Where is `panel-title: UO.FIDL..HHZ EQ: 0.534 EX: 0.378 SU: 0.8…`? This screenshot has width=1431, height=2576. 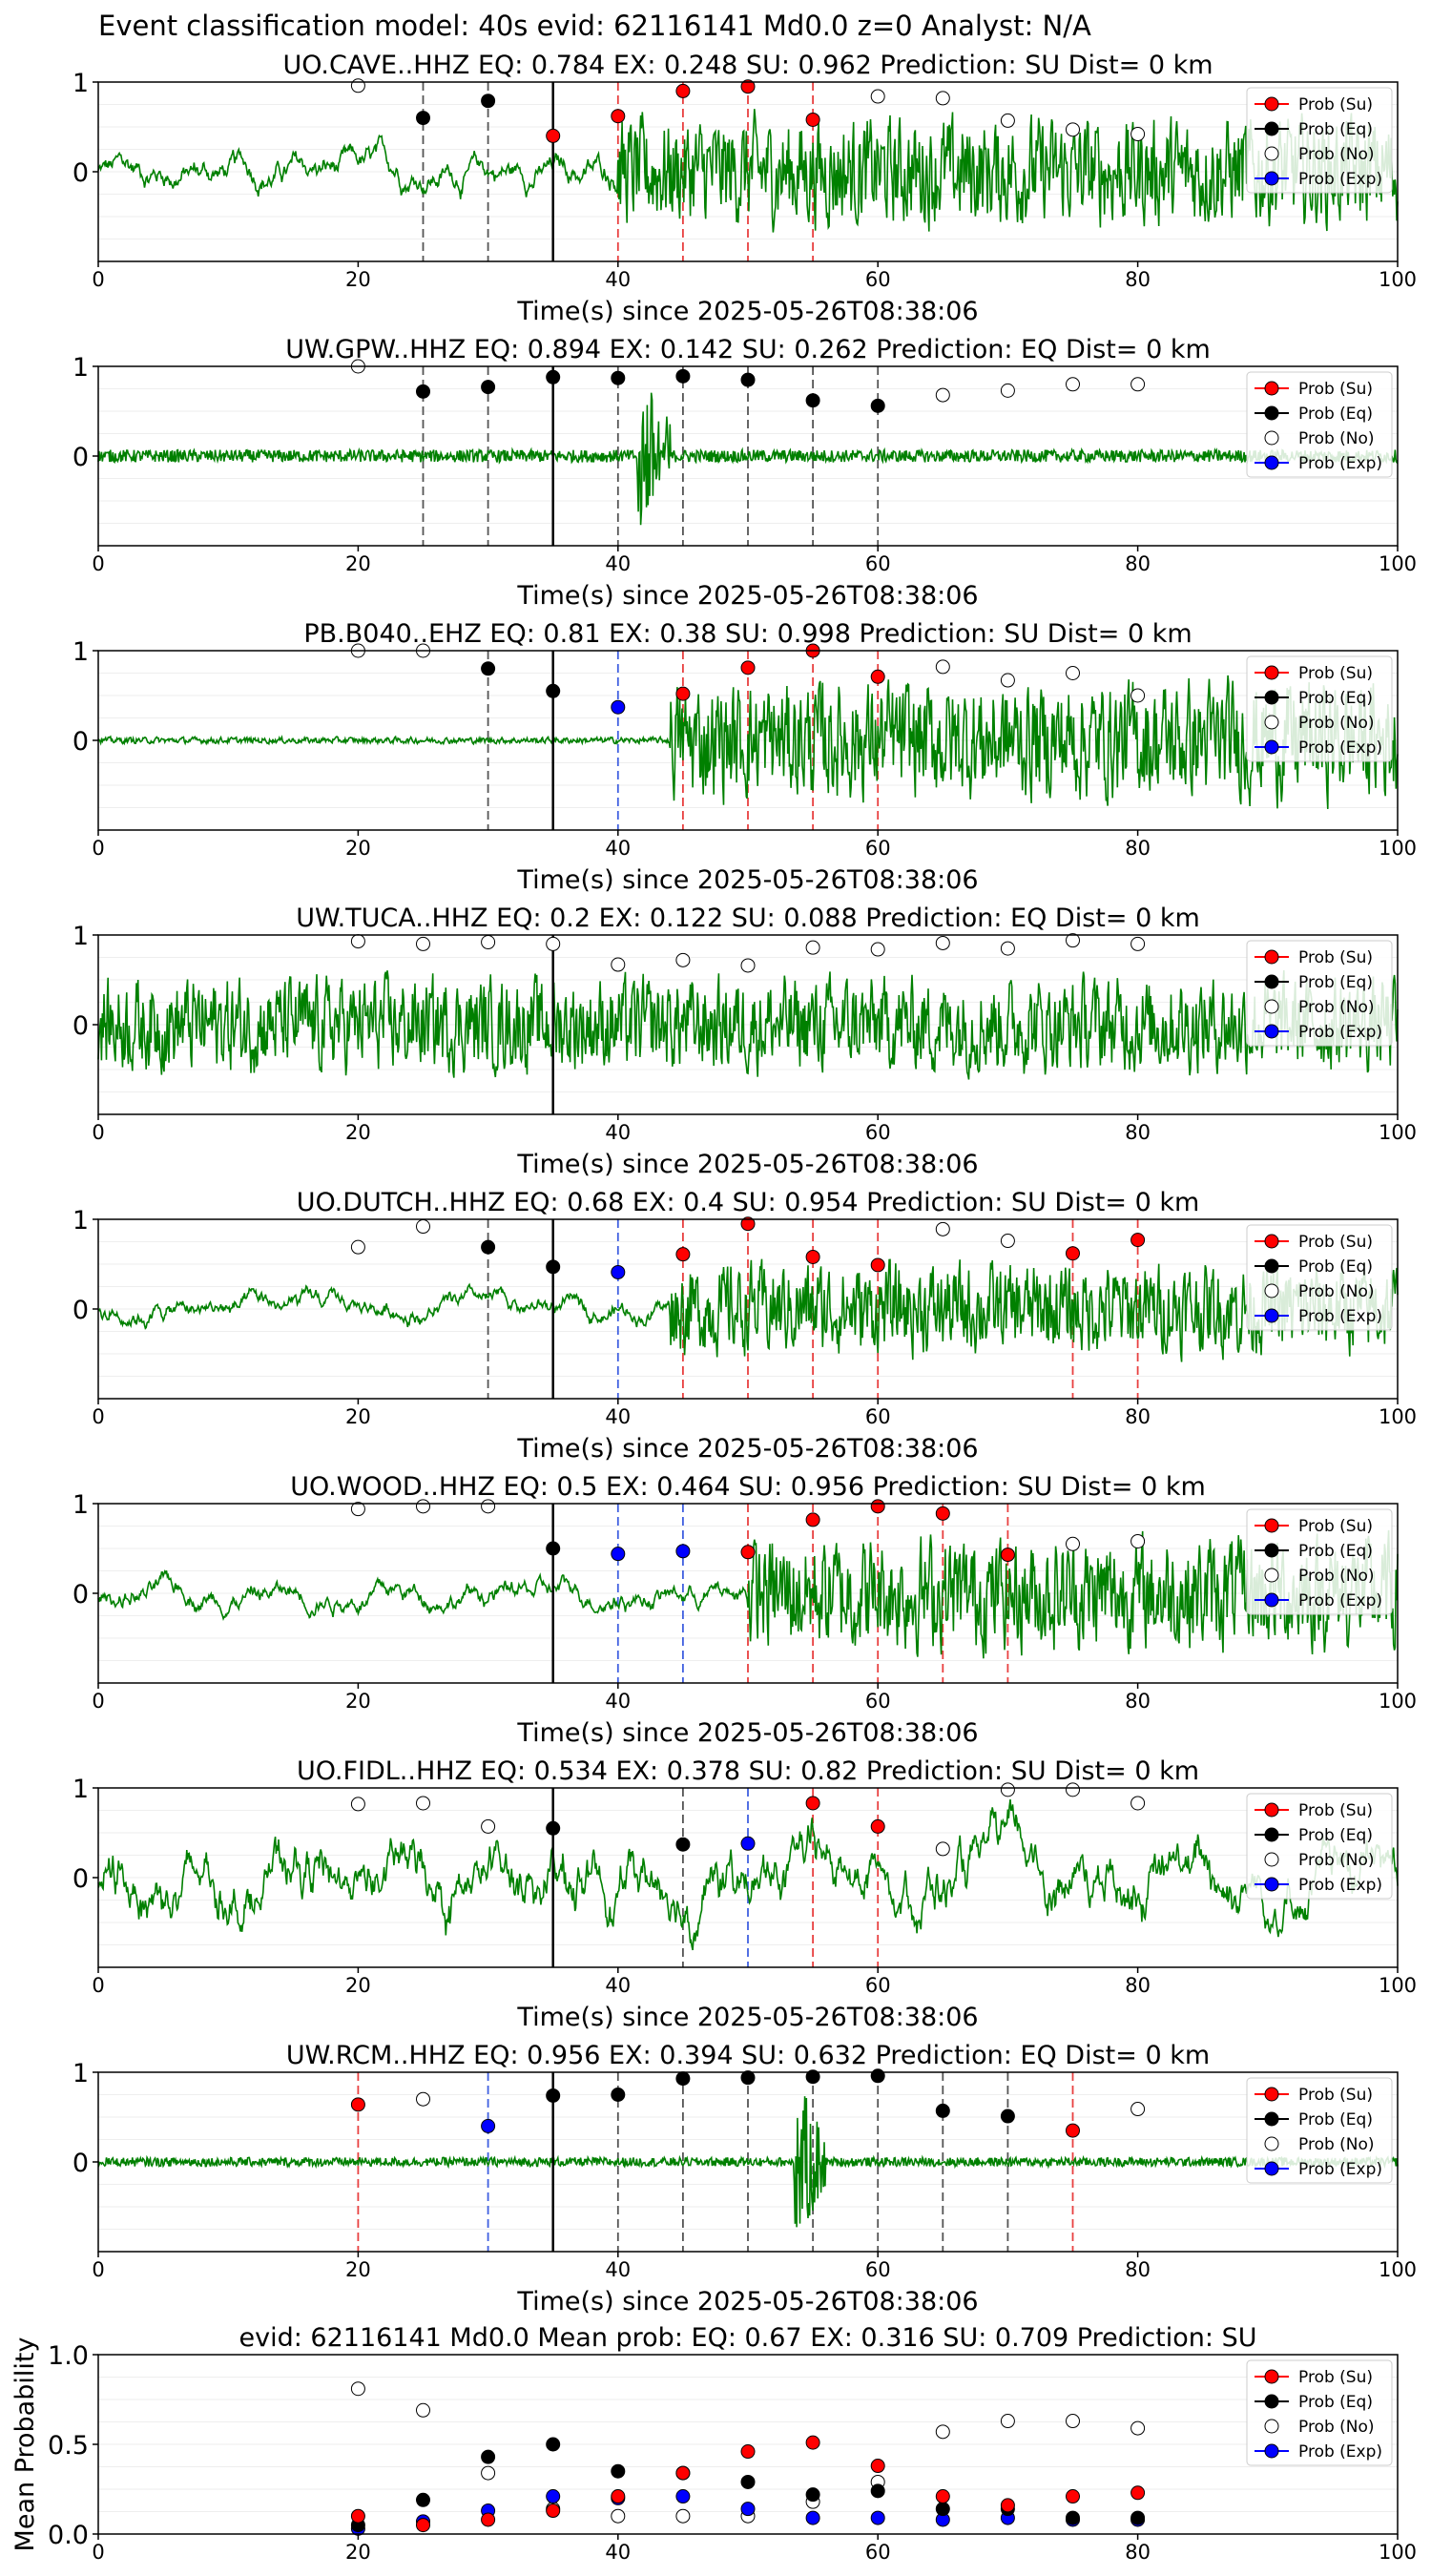
panel-title: UO.FIDL..HHZ EQ: 0.534 EX: 0.378 SU: 0.8… is located at coordinates (748, 1771).